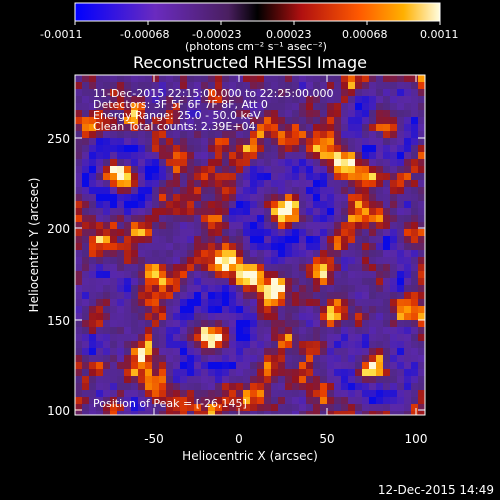  Describe the element at coordinates (174, 126) in the screenshot. I see `info-line-counts: Clean Total counts: 2.39E+04` at that location.